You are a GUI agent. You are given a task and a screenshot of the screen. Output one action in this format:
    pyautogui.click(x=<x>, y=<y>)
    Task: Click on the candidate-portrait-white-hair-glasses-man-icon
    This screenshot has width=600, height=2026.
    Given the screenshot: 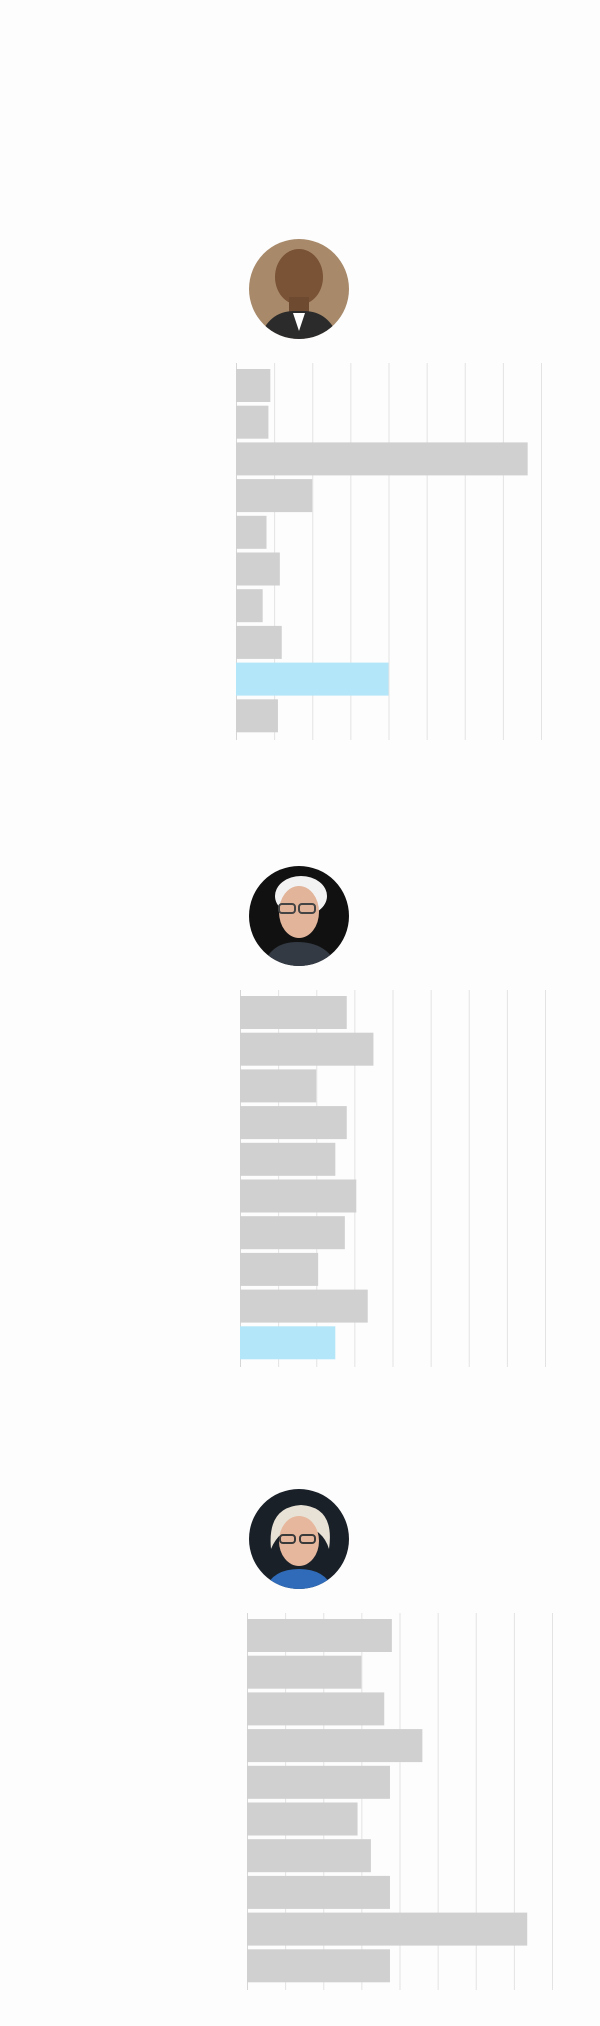 What is the action you would take?
    pyautogui.click(x=299, y=916)
    